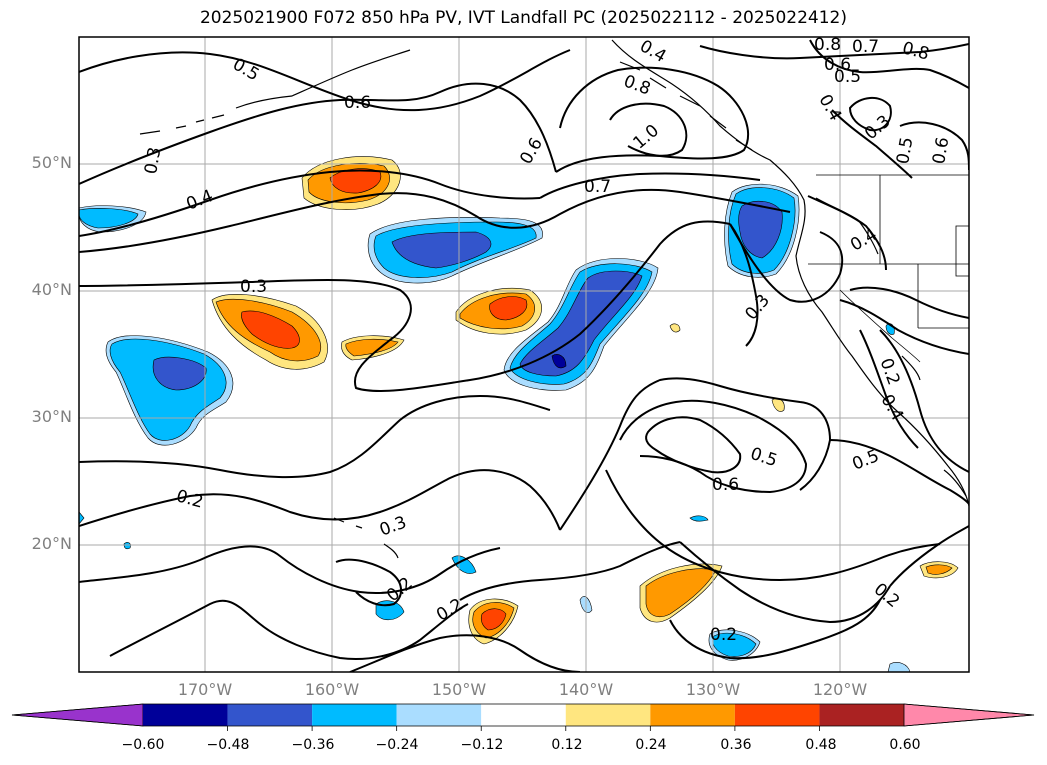  Describe the element at coordinates (651, 745) in the screenshot. I see `colorbar-tick-label: 0.24` at that location.